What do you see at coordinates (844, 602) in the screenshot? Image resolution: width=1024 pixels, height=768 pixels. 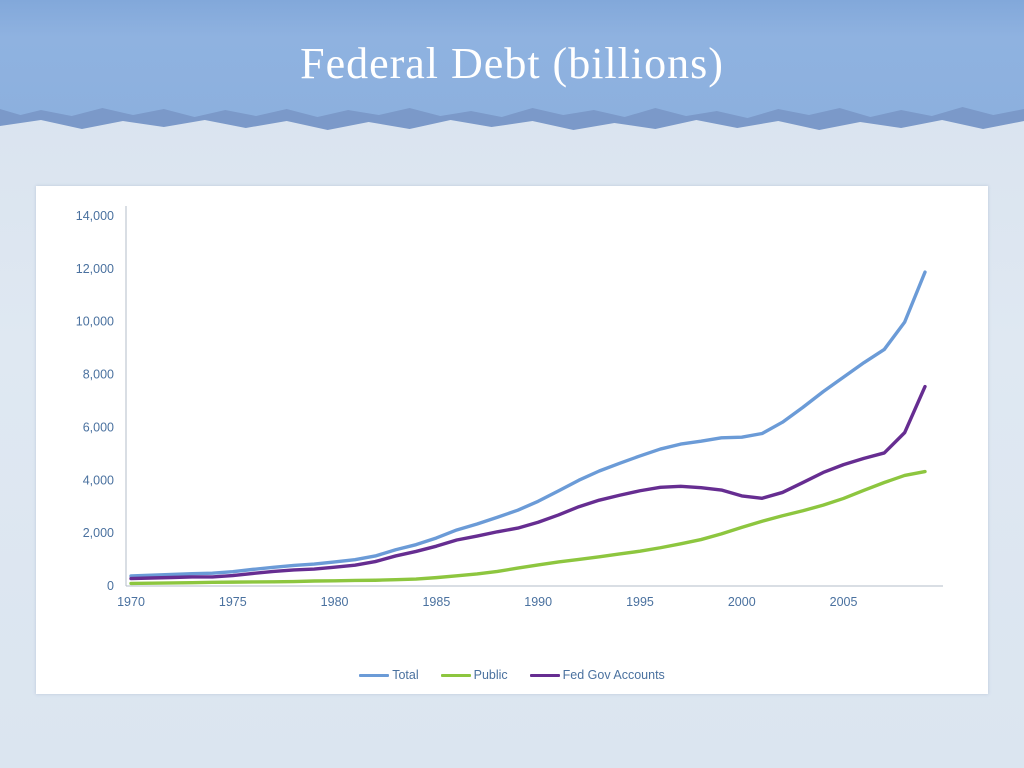 I see `svg-text: 2005` at bounding box center [844, 602].